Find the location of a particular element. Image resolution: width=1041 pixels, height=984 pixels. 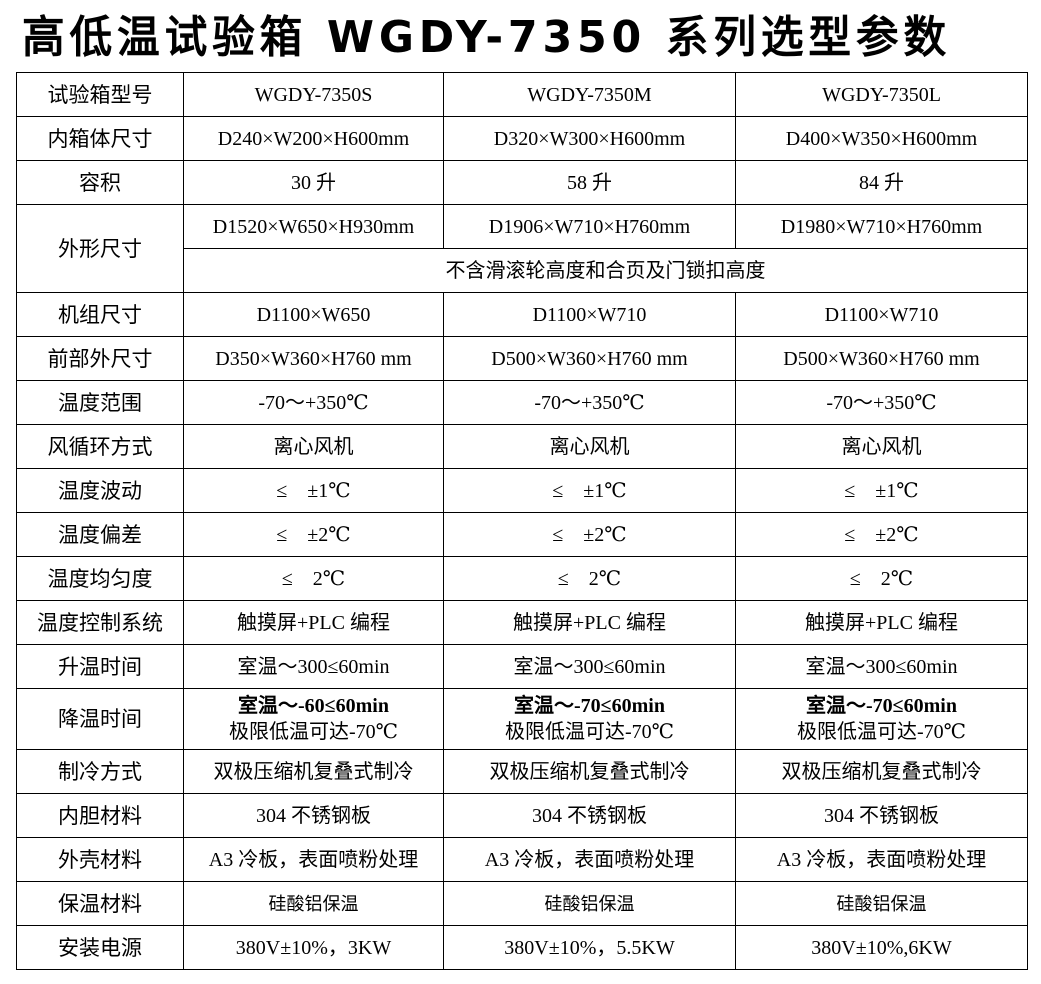

value-cell: D1520×W650×H930mm is located at coordinates (313, 226).